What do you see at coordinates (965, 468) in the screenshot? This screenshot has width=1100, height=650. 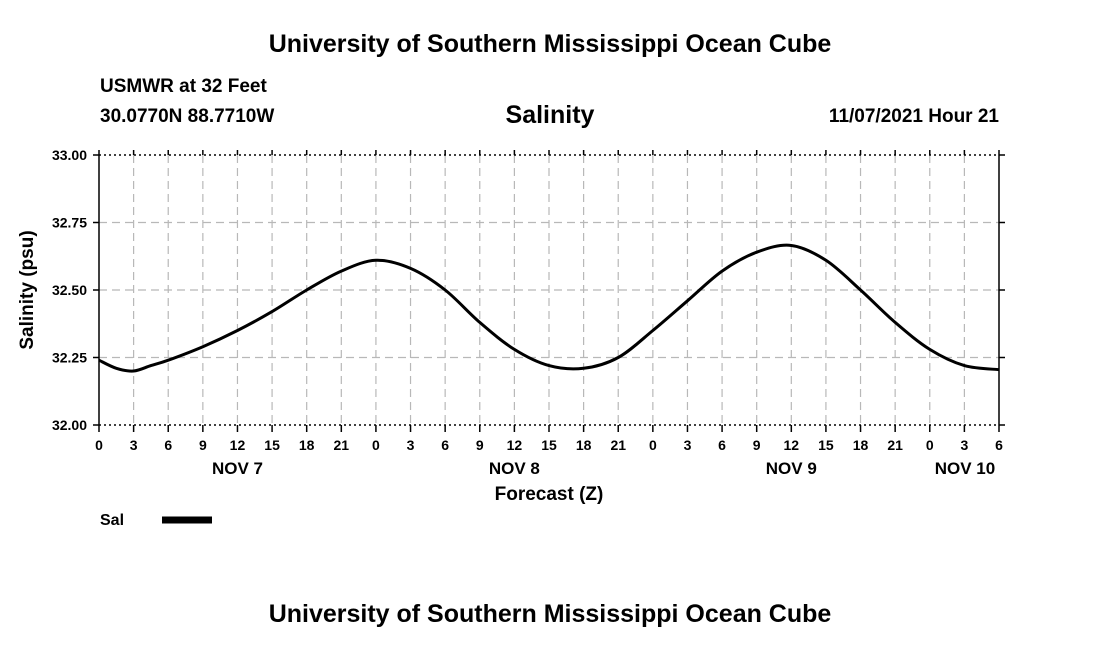 I see `day-label: NOV 10` at bounding box center [965, 468].